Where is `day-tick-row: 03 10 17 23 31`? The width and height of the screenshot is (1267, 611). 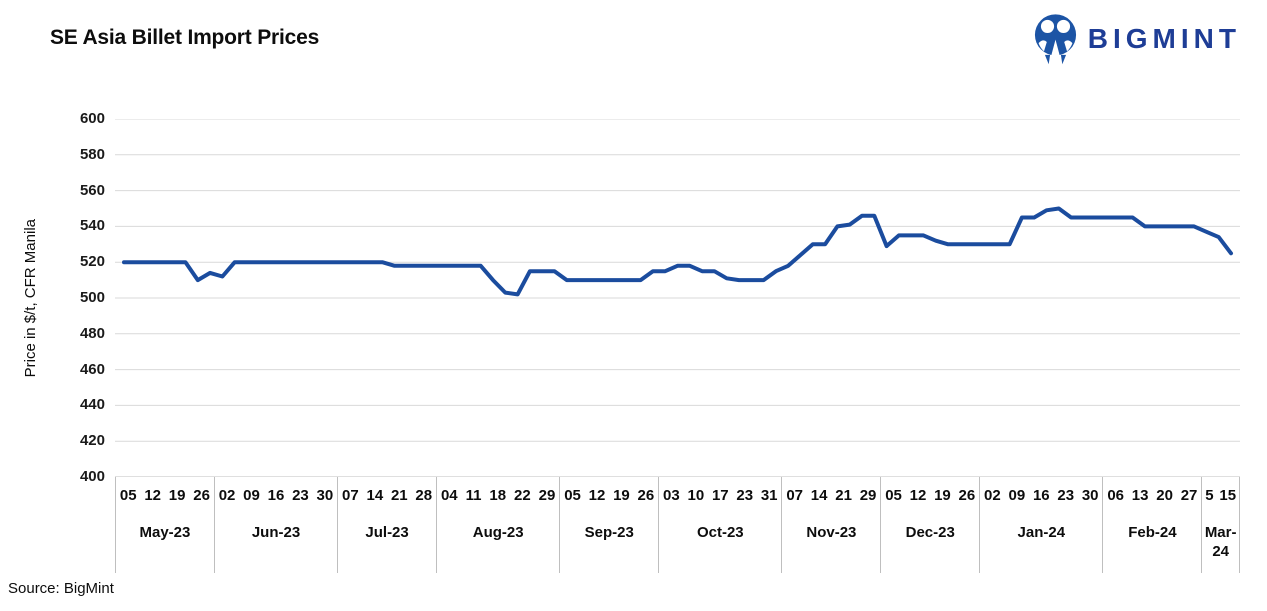
day-tick-row: 03 10 17 23 31 is located at coordinates (720, 495).